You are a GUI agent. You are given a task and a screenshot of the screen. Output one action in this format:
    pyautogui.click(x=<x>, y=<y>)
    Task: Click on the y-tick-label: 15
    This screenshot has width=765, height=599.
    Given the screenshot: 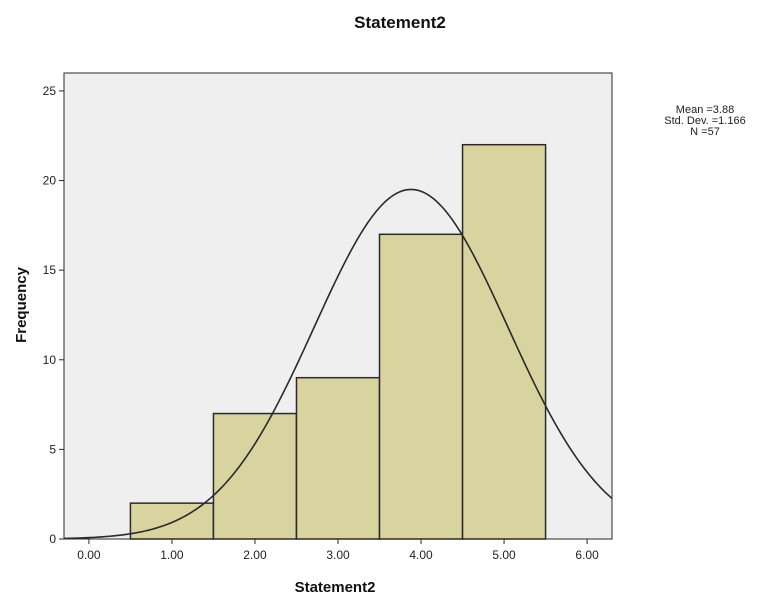 What is the action you would take?
    pyautogui.click(x=50, y=270)
    